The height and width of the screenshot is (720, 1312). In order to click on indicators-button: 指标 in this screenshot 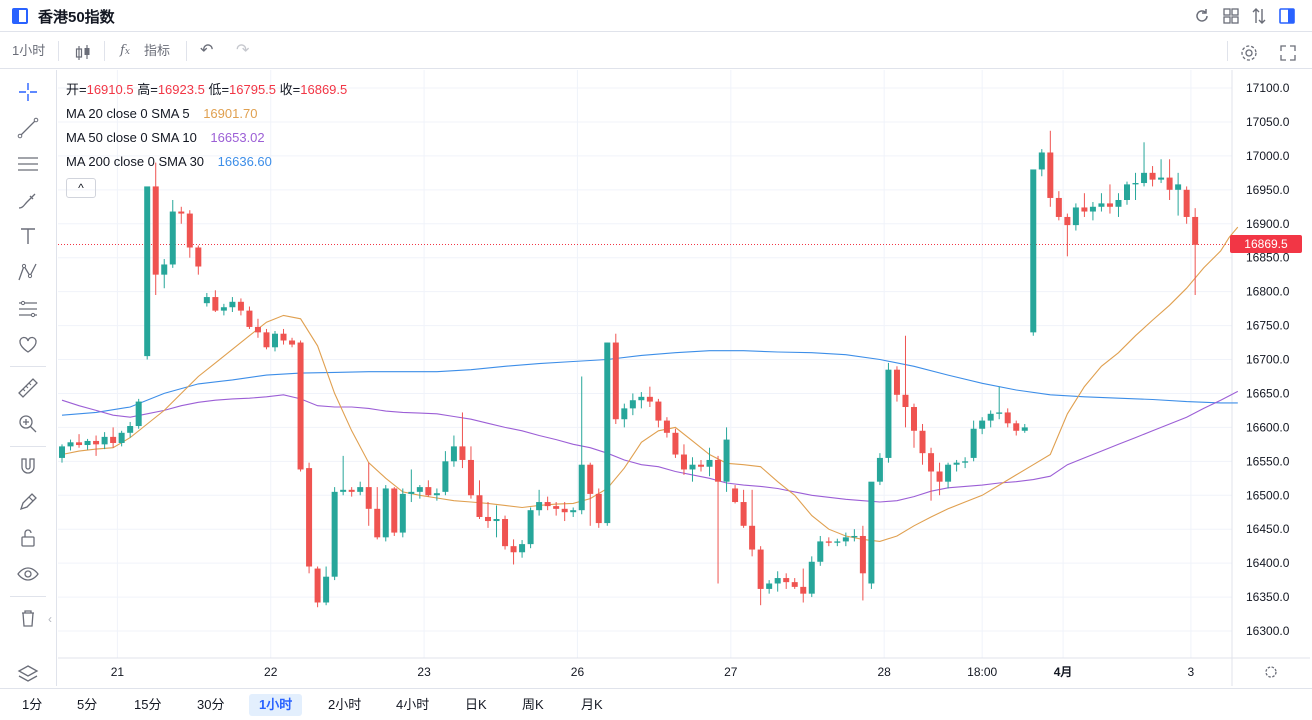, I will do `click(157, 50)`.